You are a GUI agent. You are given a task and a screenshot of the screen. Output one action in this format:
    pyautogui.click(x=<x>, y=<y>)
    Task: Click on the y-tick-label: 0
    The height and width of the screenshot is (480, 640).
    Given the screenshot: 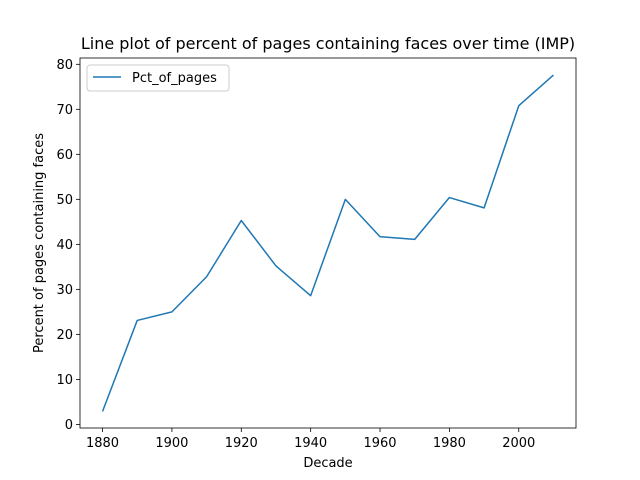 What is the action you would take?
    pyautogui.click(x=69, y=425)
    